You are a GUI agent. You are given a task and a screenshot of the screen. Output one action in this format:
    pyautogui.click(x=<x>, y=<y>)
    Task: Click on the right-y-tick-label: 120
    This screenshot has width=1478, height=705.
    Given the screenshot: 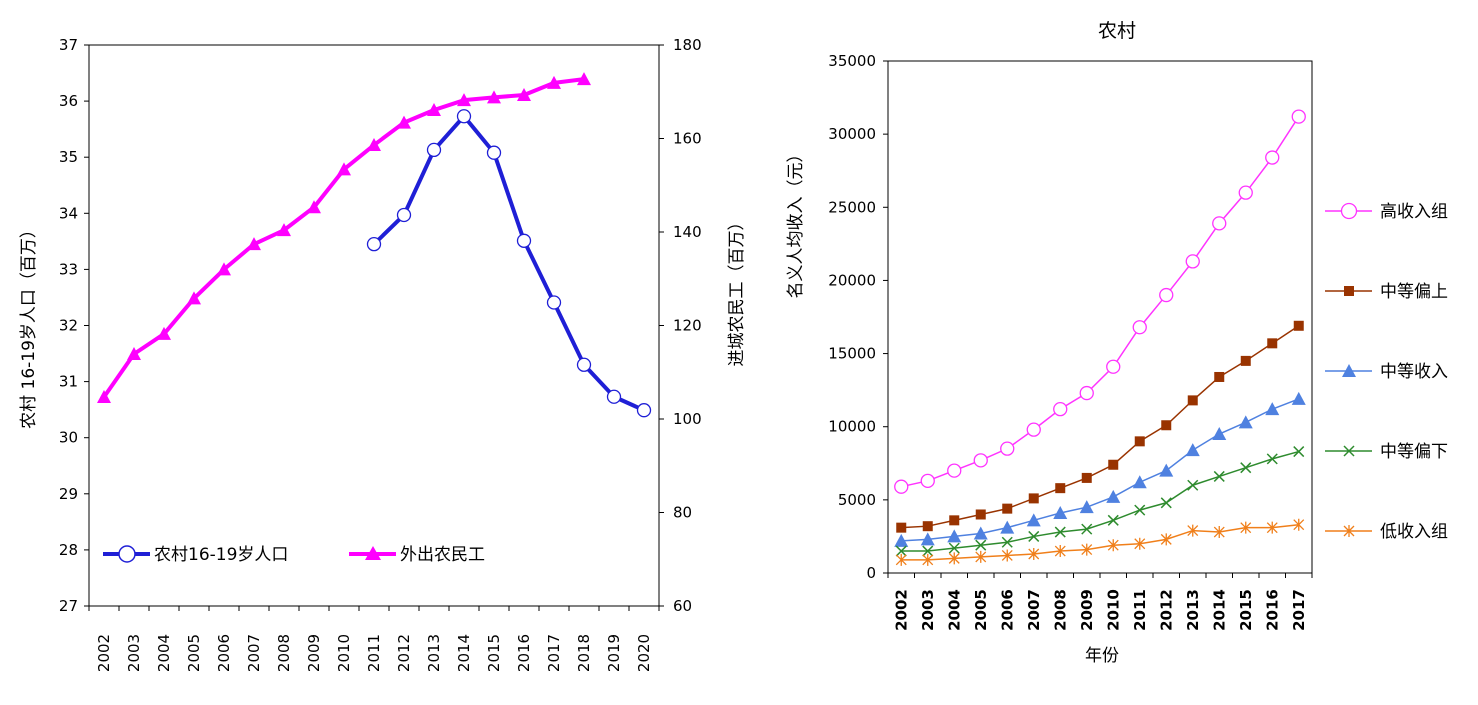 What is the action you would take?
    pyautogui.click(x=687, y=326)
    